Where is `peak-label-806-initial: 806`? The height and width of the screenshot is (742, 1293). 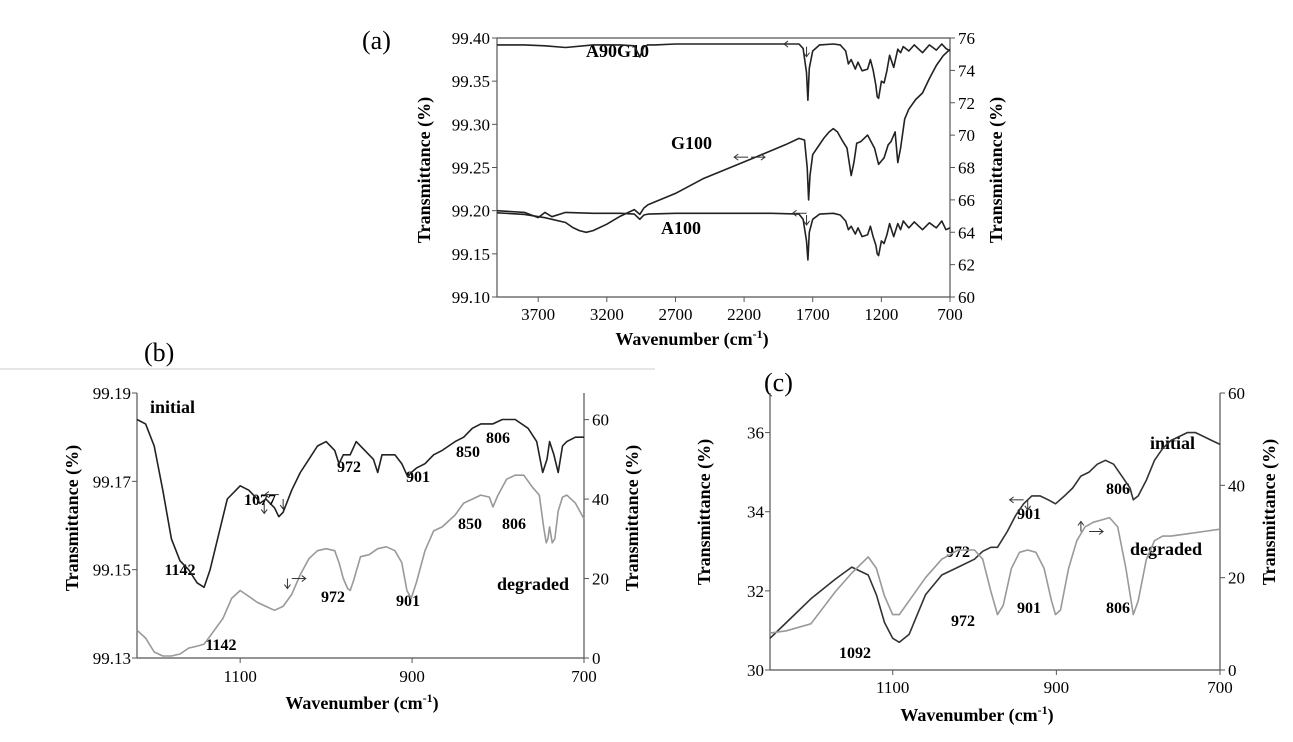
peak-label-806-initial: 806 is located at coordinates (498, 438).